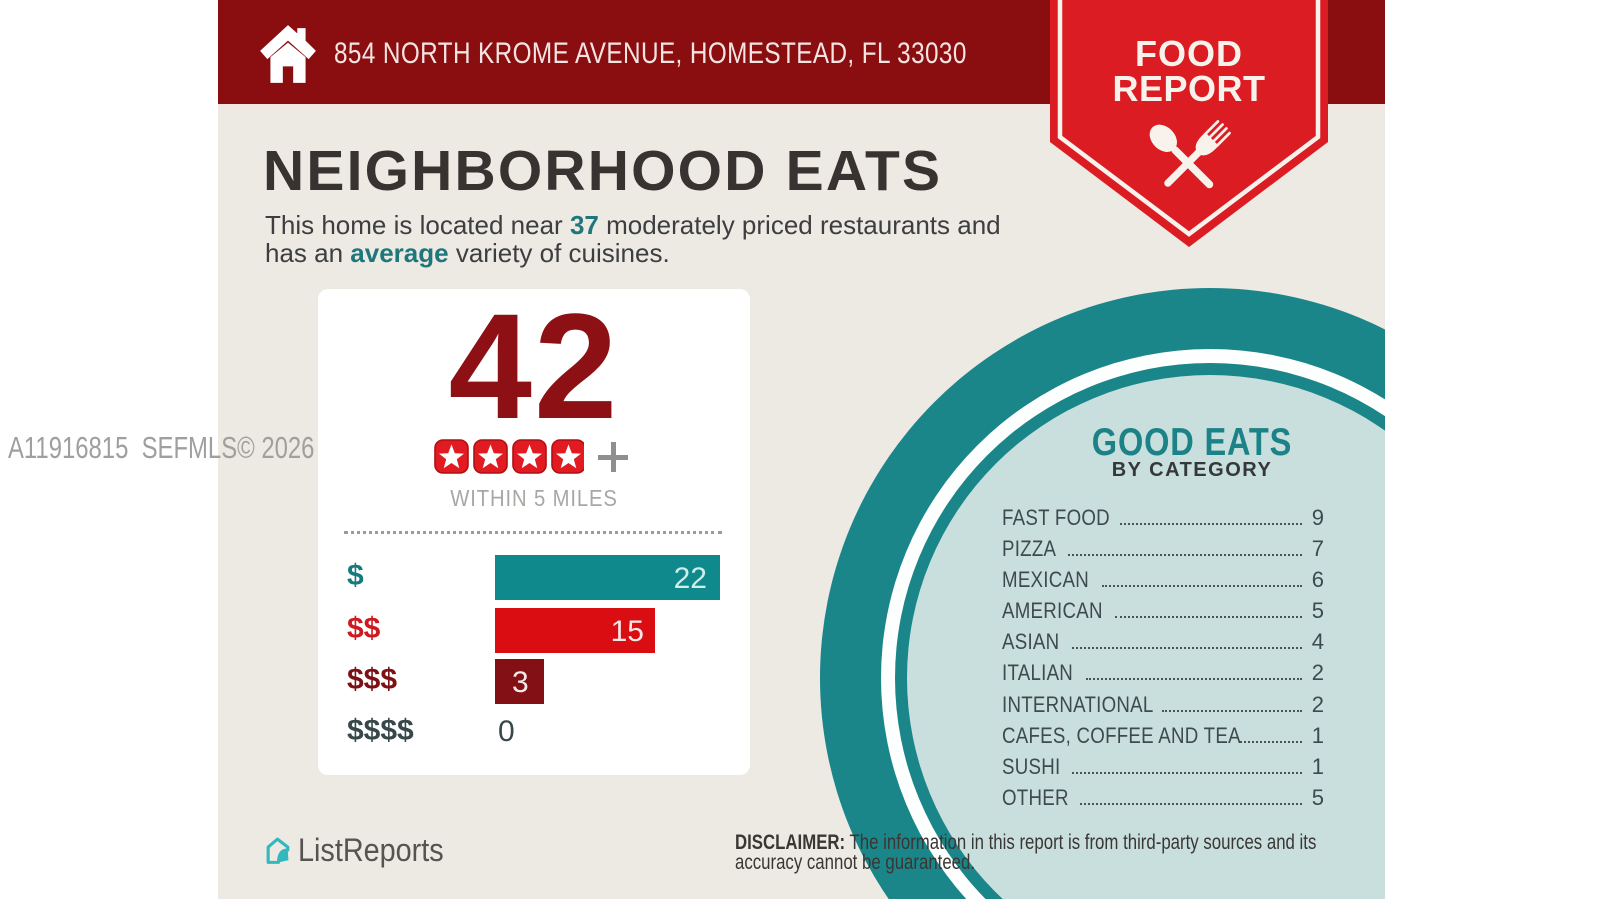 This screenshot has width=1600, height=899. Describe the element at coordinates (1188, 88) in the screenshot. I see `svg-text: REPORT` at that location.